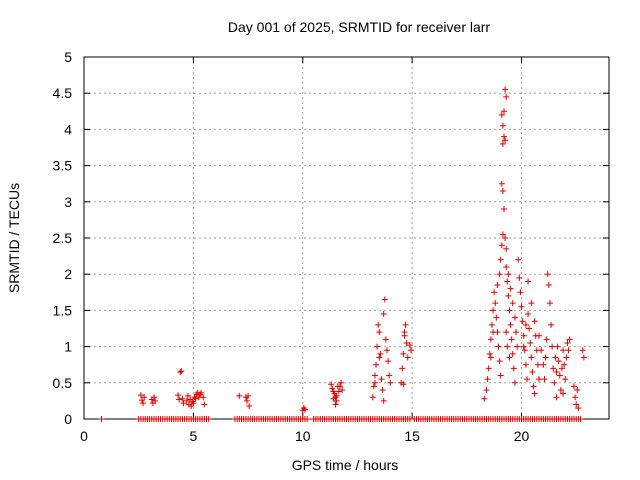 The image size is (640, 480). Describe the element at coordinates (412, 436) in the screenshot. I see `x-tick-label: 15` at that location.